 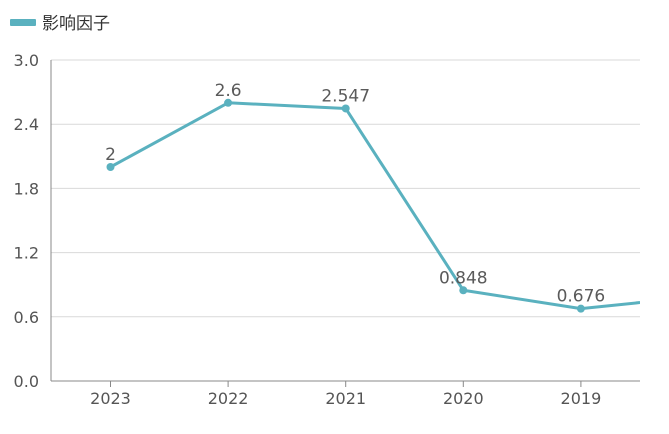 What do you see at coordinates (228, 91) in the screenshot?
I see `data-label: 2.6` at bounding box center [228, 91].